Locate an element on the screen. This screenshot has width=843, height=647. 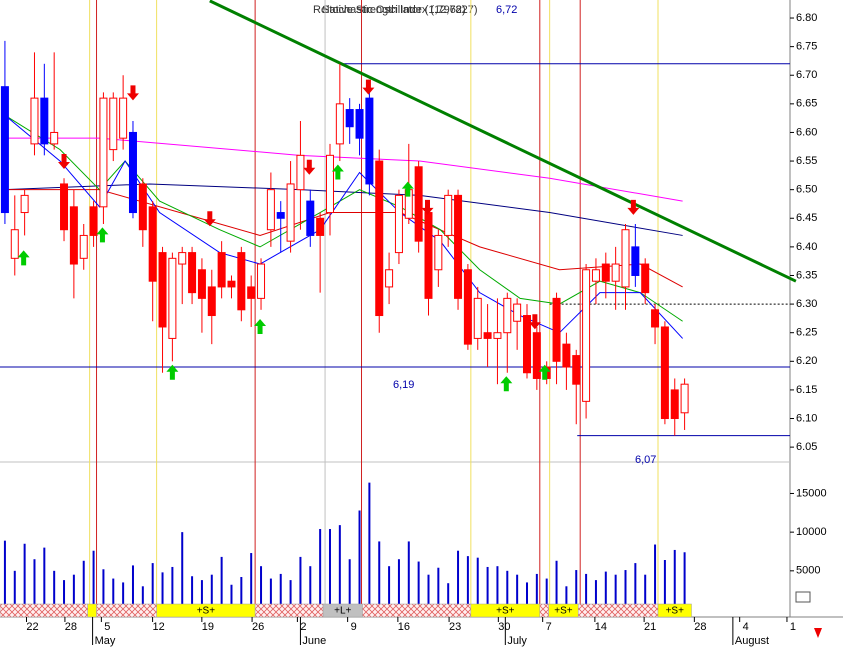
y-tick-label: 5000 is located at coordinates (808, 571).